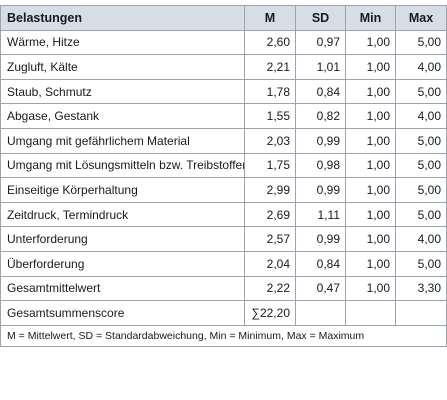  I want to click on cell-m: ∑22,20, so click(270, 313).